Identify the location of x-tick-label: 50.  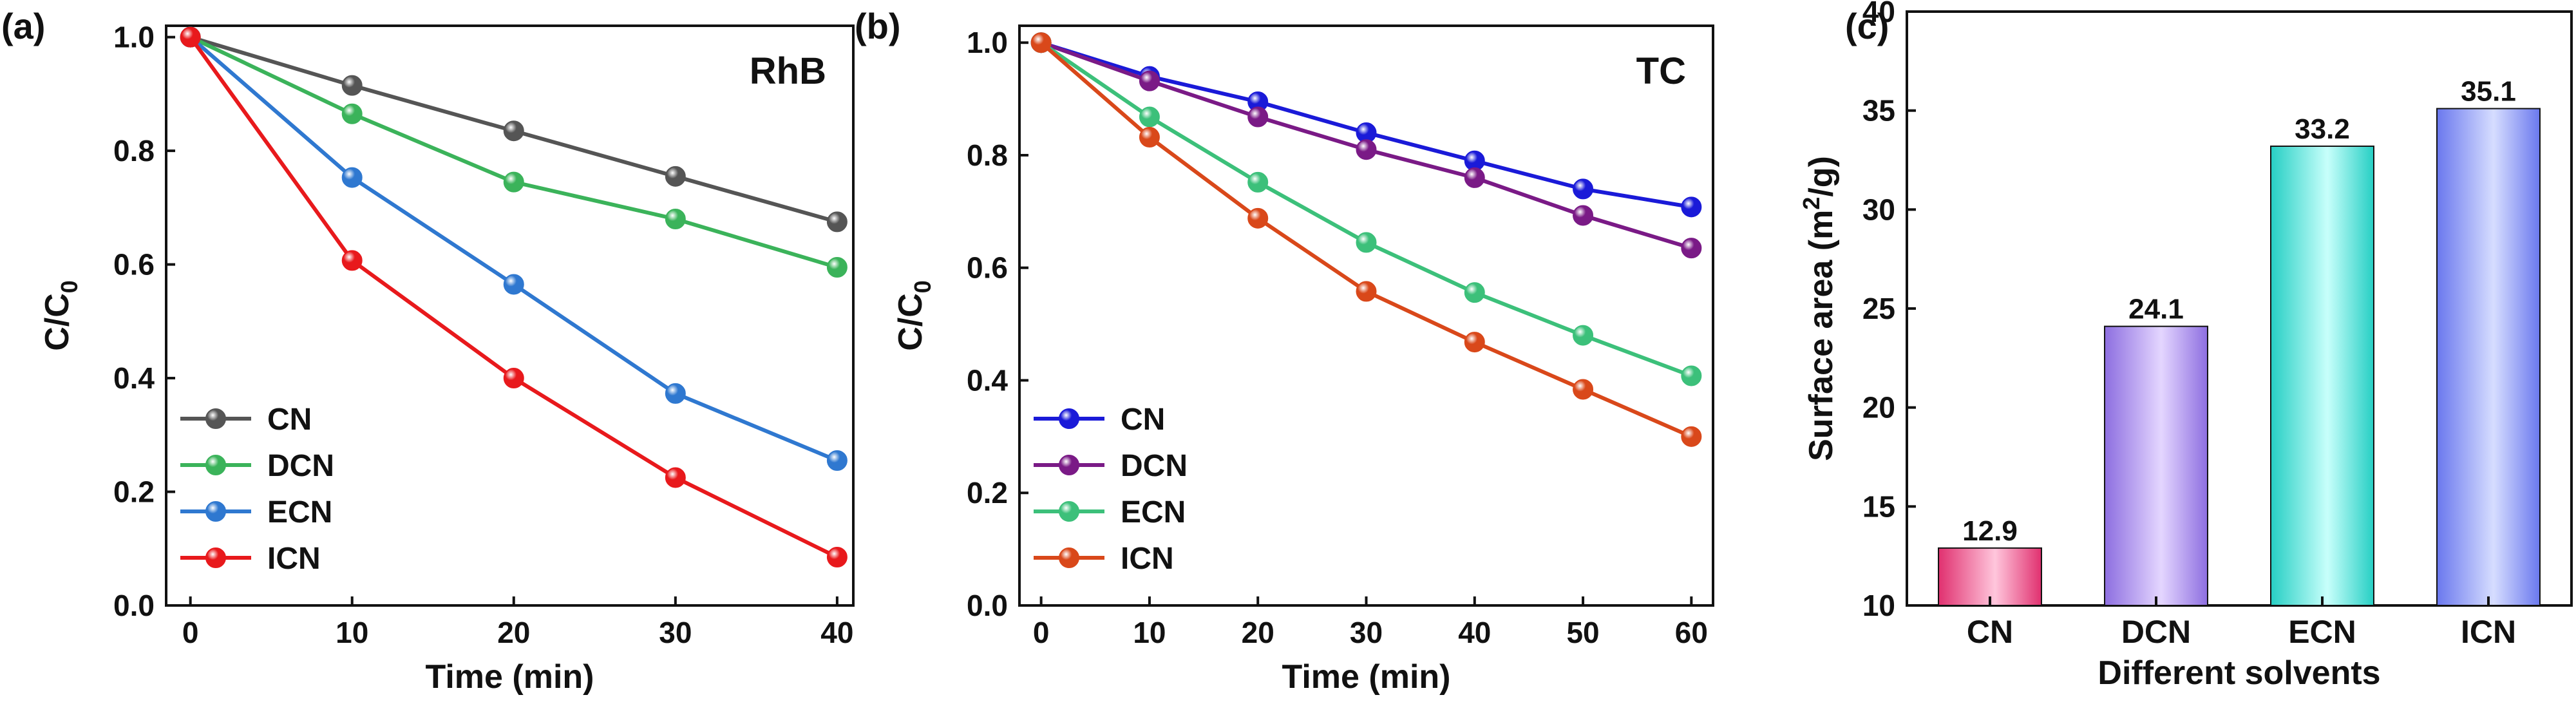
(1582, 632).